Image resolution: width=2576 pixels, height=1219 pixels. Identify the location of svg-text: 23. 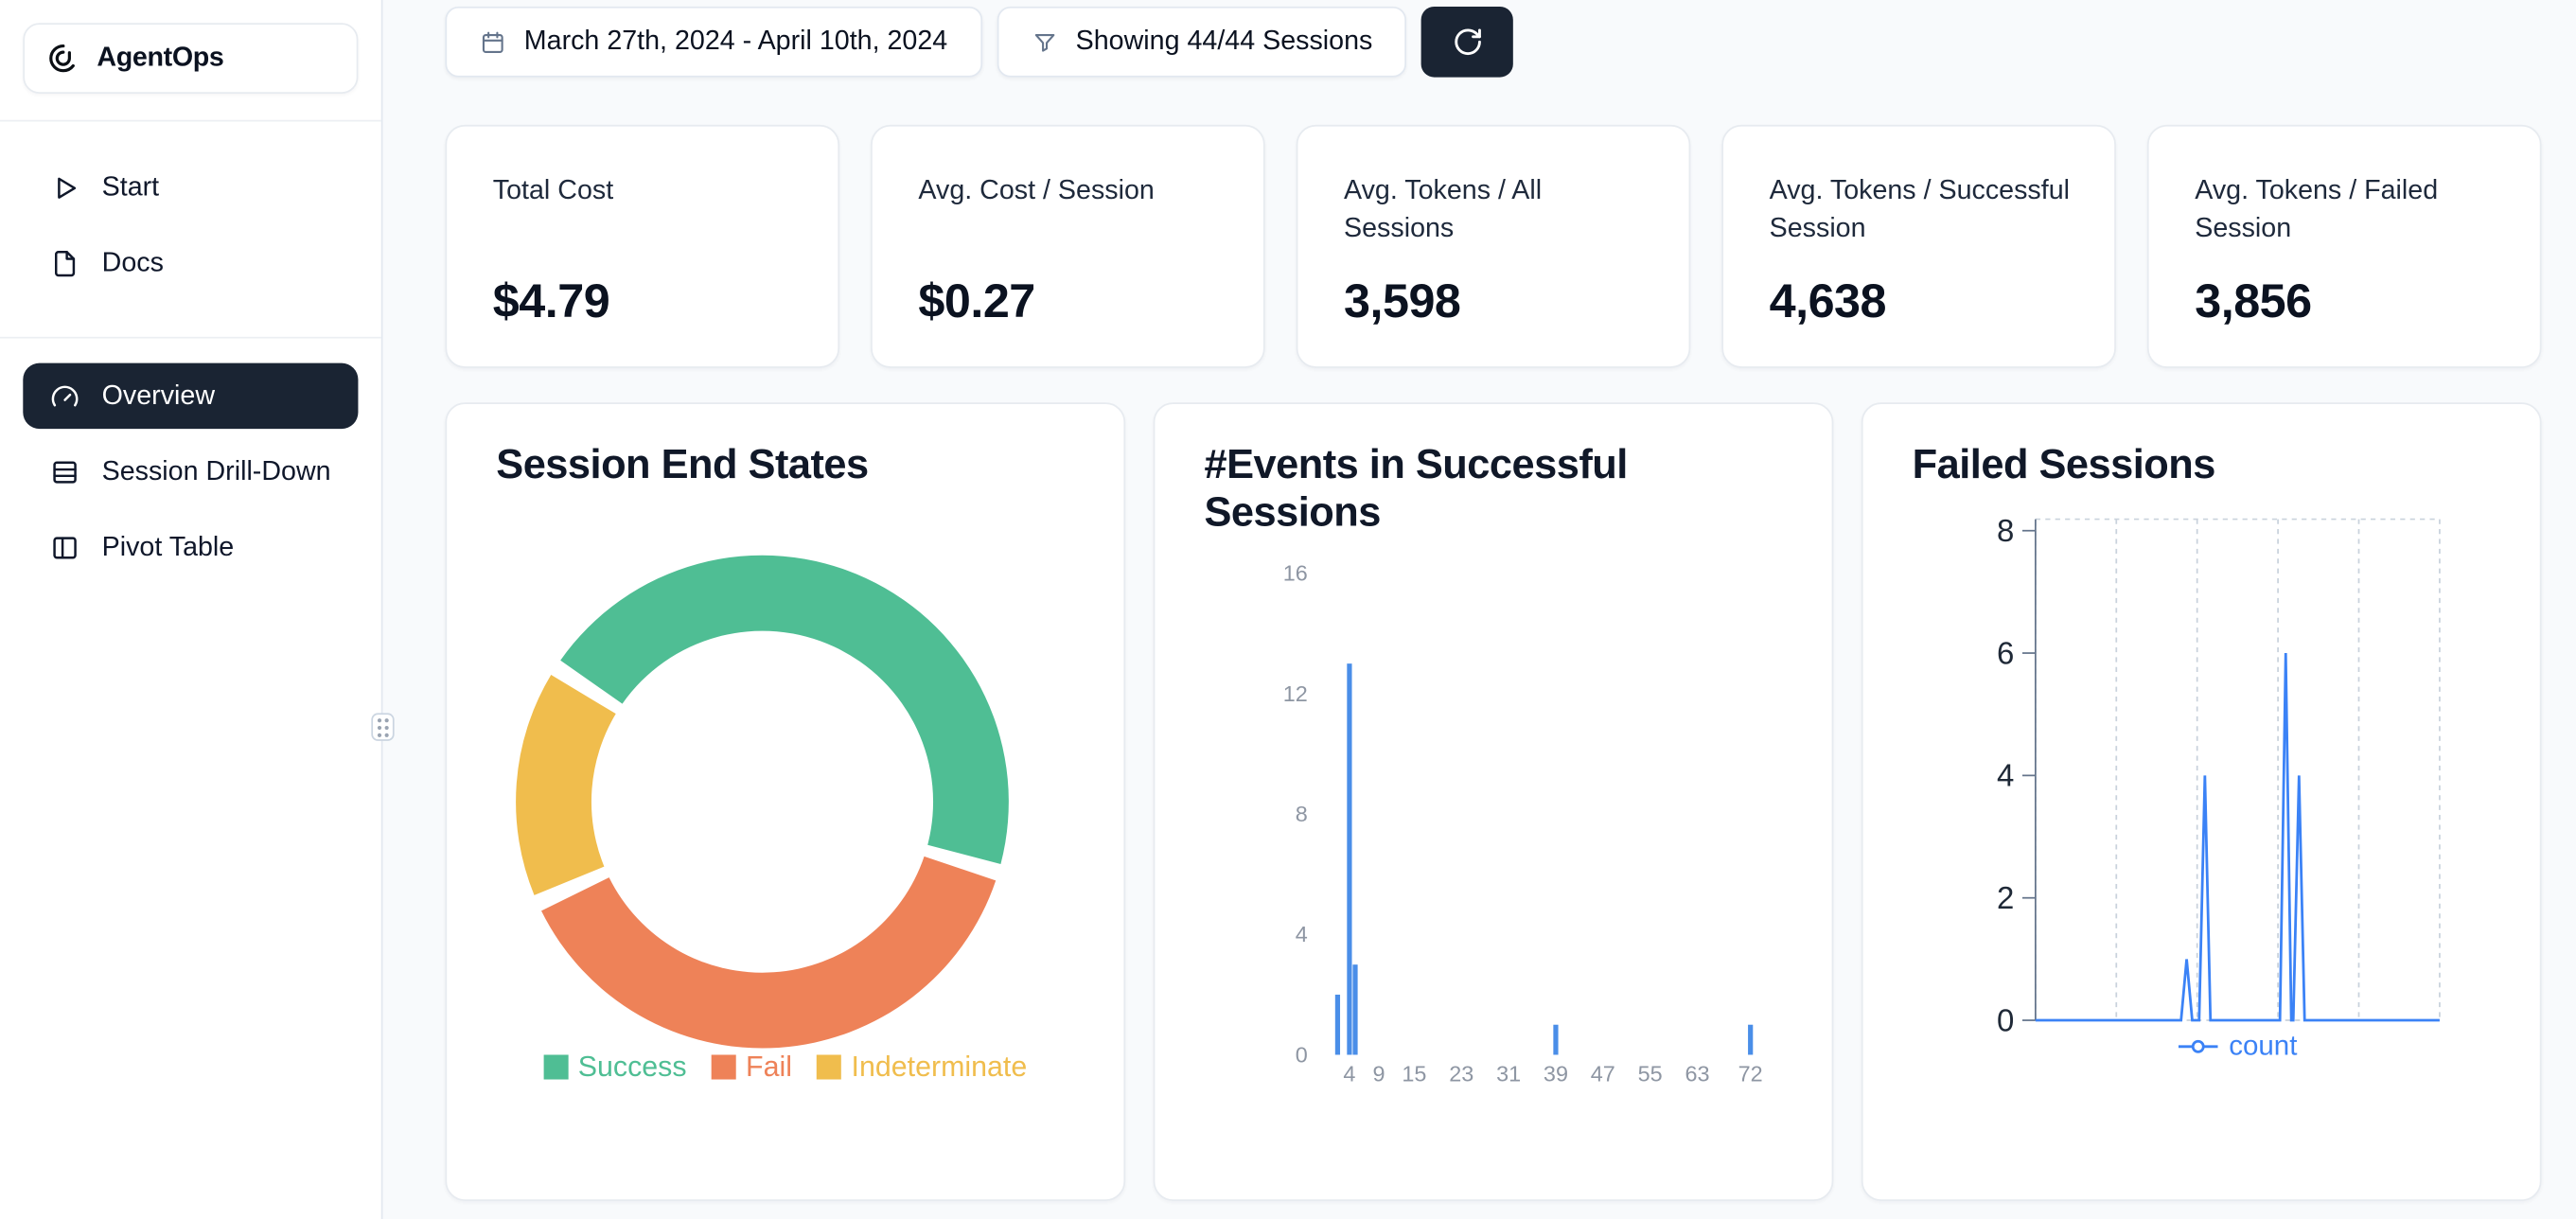
(1461, 1073).